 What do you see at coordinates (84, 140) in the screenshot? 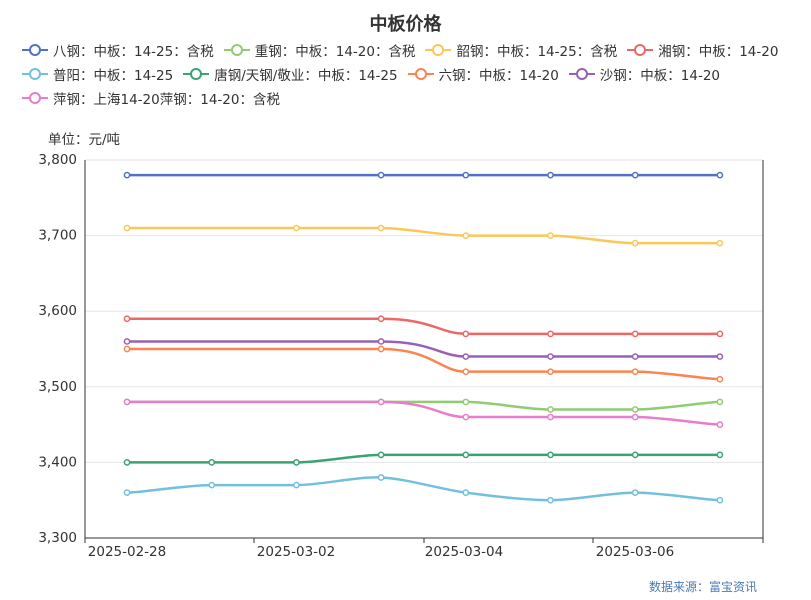
I see `y-axis-unit-label: 单位：元/吨` at bounding box center [84, 140].